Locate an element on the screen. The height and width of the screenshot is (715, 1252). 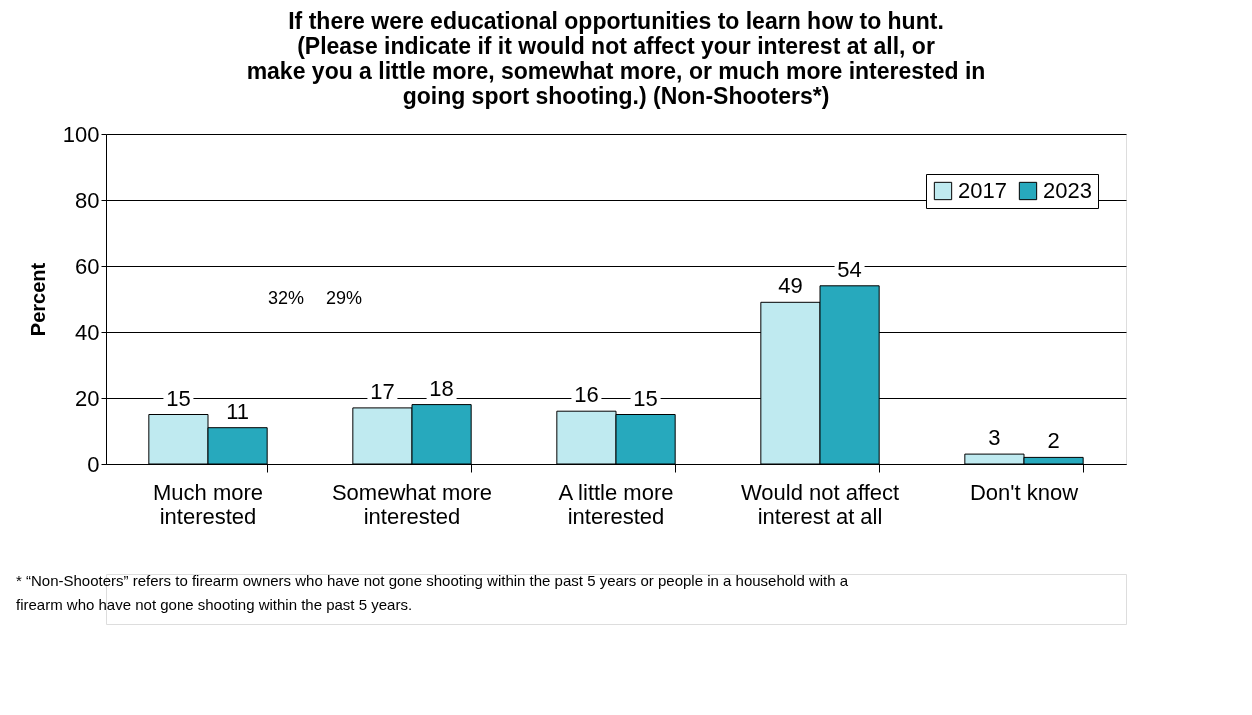
y-tick-label: 40 is located at coordinates (87, 332).